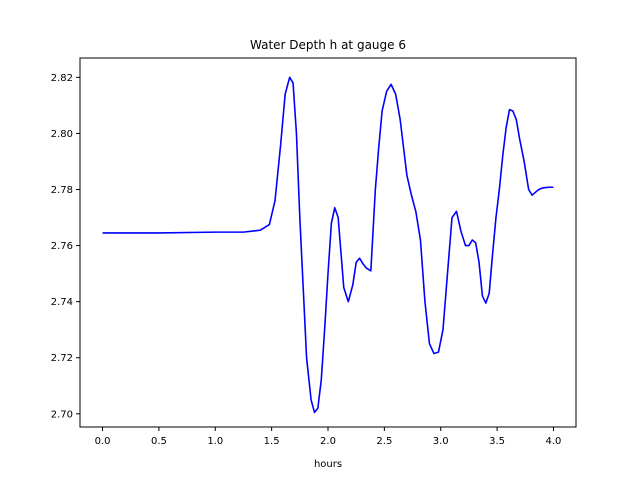 This screenshot has width=640, height=480. What do you see at coordinates (103, 441) in the screenshot?
I see `x-tick-label: 0.0` at bounding box center [103, 441].